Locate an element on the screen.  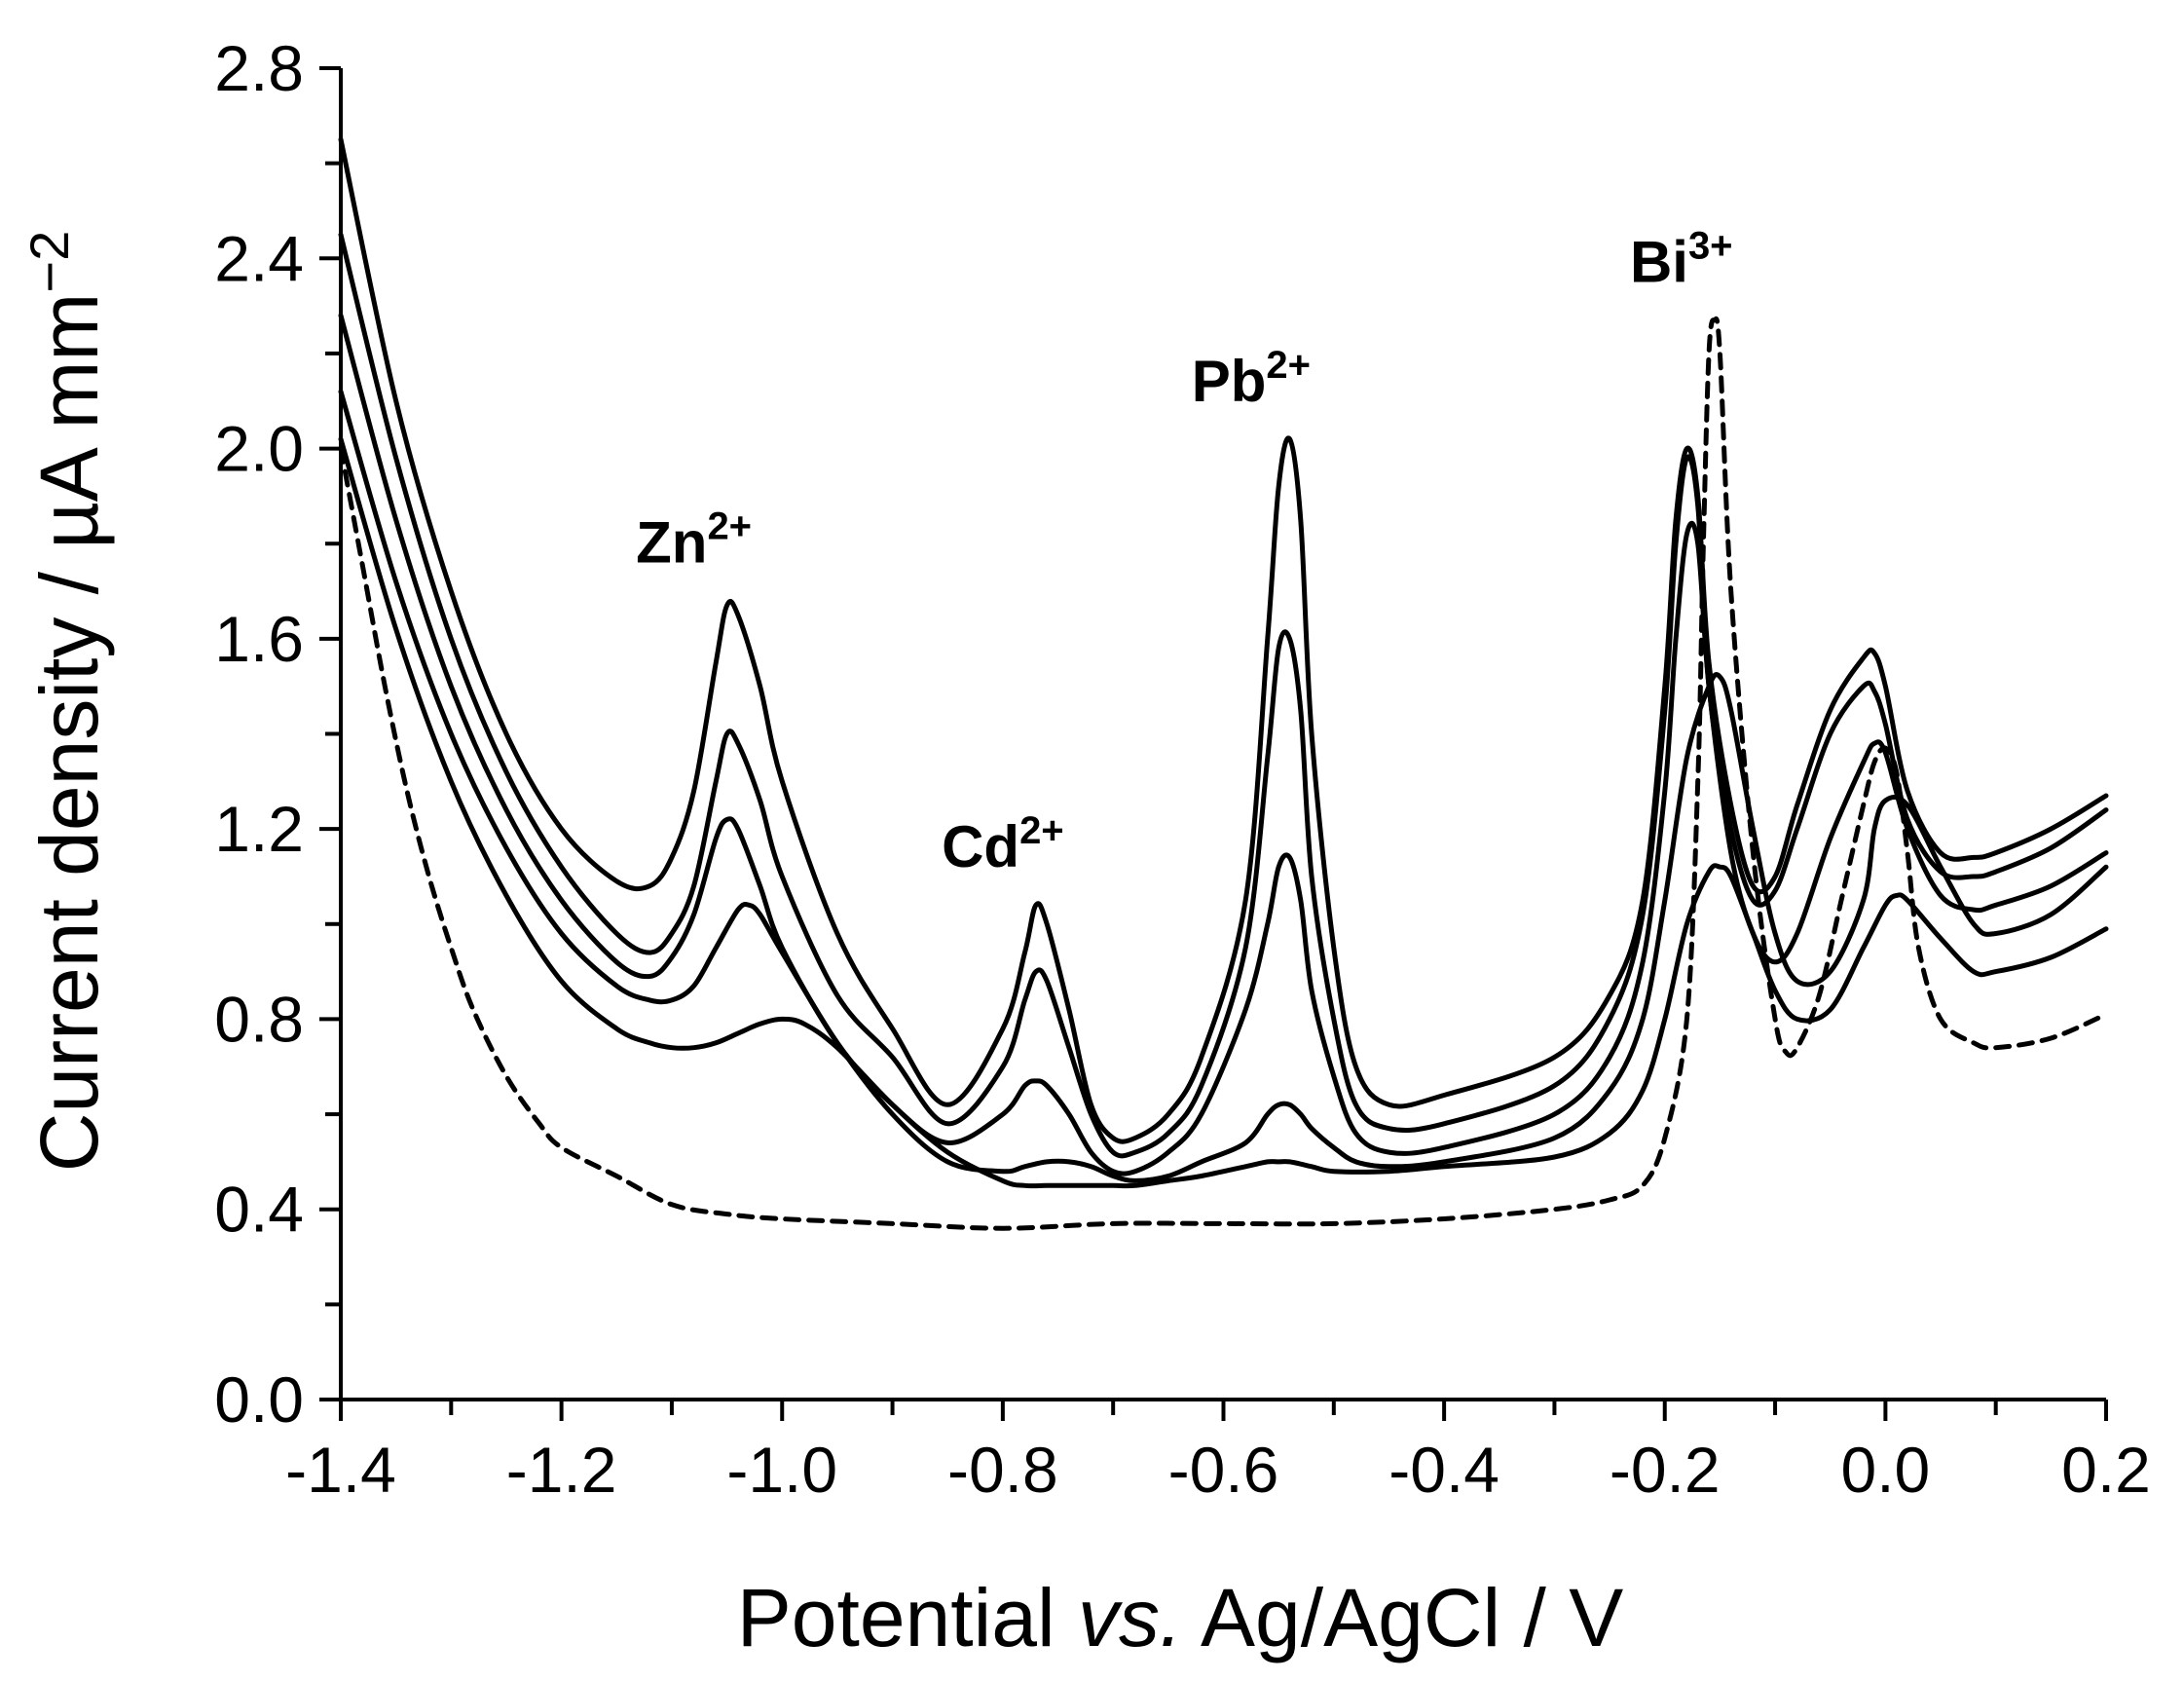
x-tick-label: 0.0 is located at coordinates (1886, 1470).